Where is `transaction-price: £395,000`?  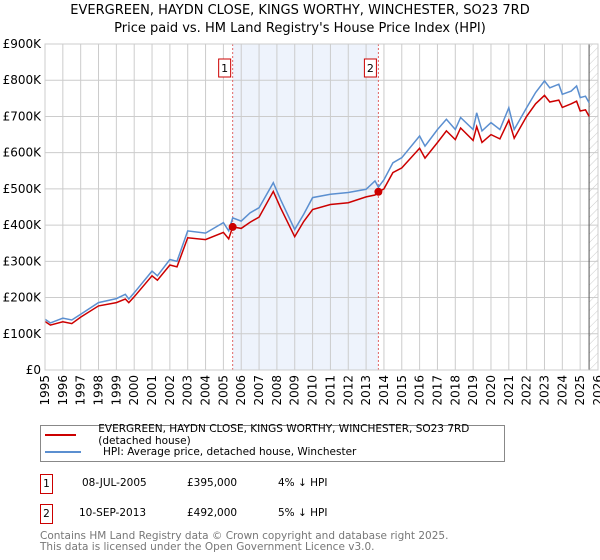 transaction-price: £395,000 is located at coordinates (212, 483).